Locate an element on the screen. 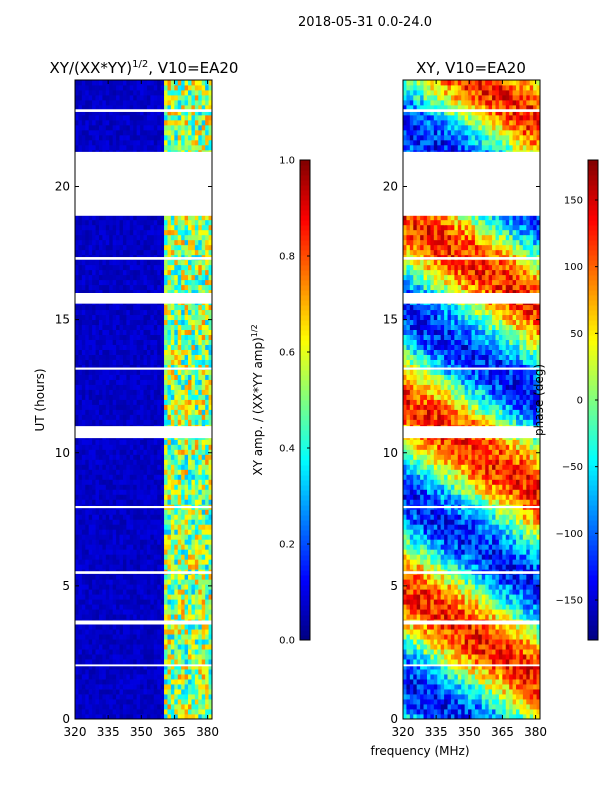 Image resolution: width=600 pixels, height=800 pixels. amplitude-panel-title: XY/(XX*YY)1/2, V10=EA20 is located at coordinates (144, 68).